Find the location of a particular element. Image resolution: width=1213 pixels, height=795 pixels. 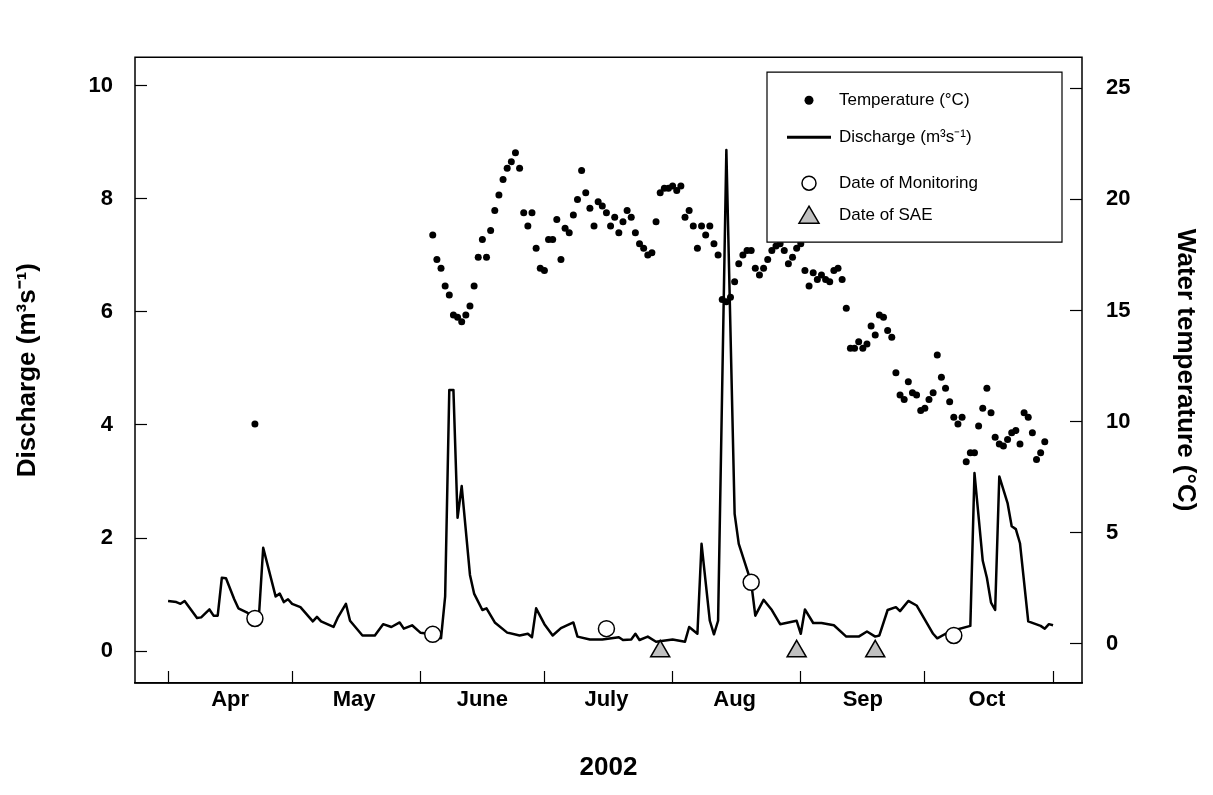

x-tick-label: Apr is located at coordinates (230, 699).